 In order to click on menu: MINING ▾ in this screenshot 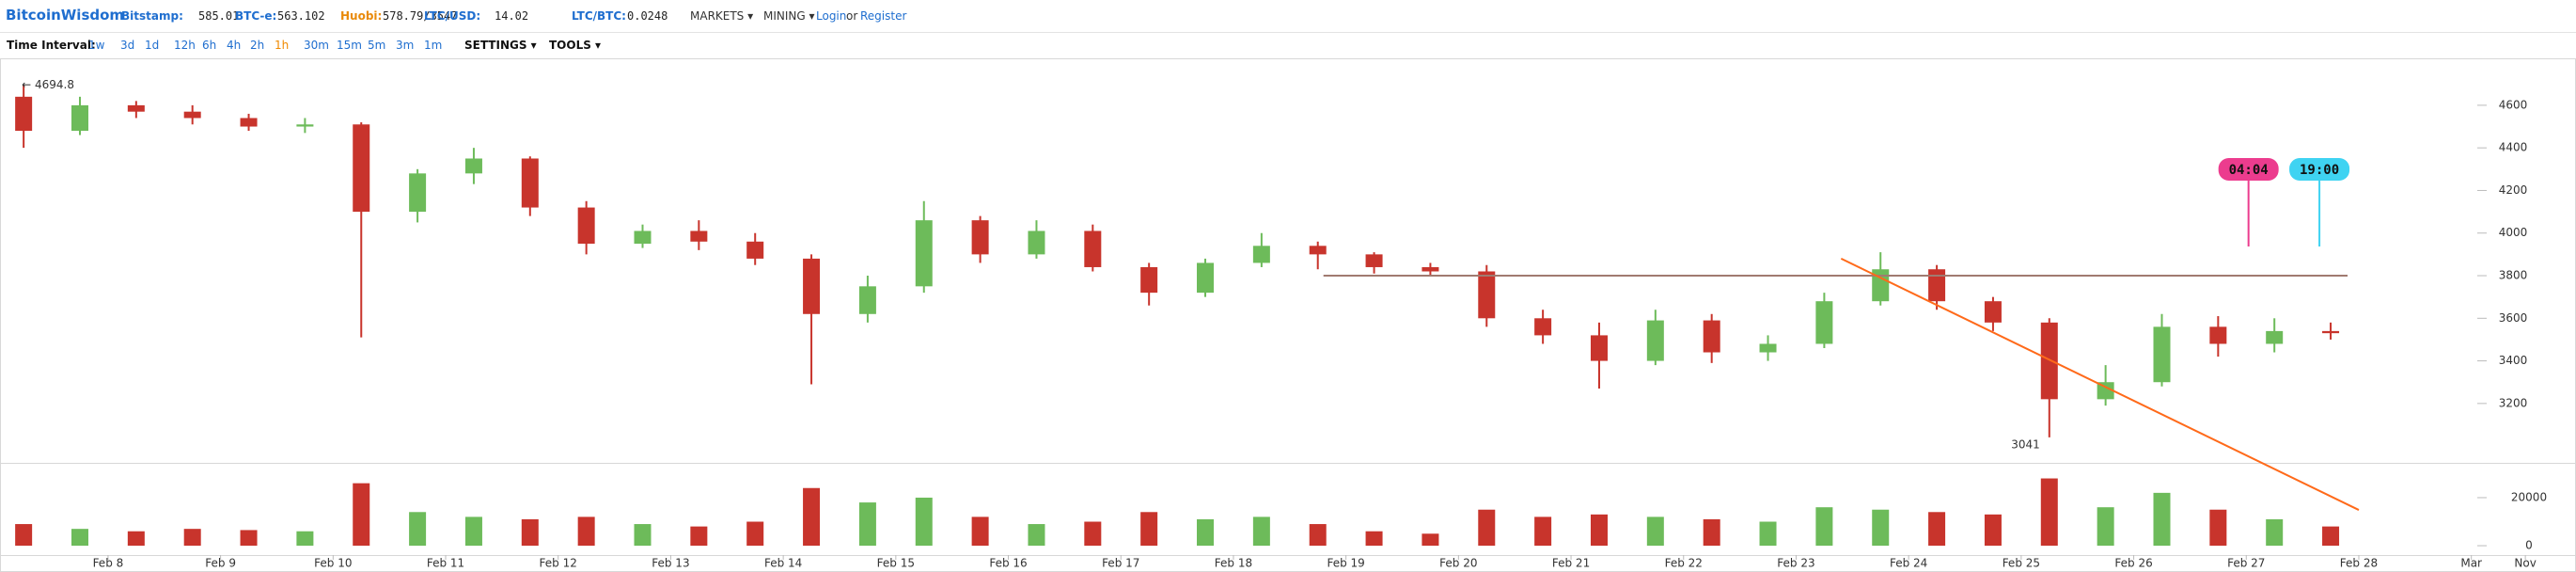, I will do `click(789, 16)`.